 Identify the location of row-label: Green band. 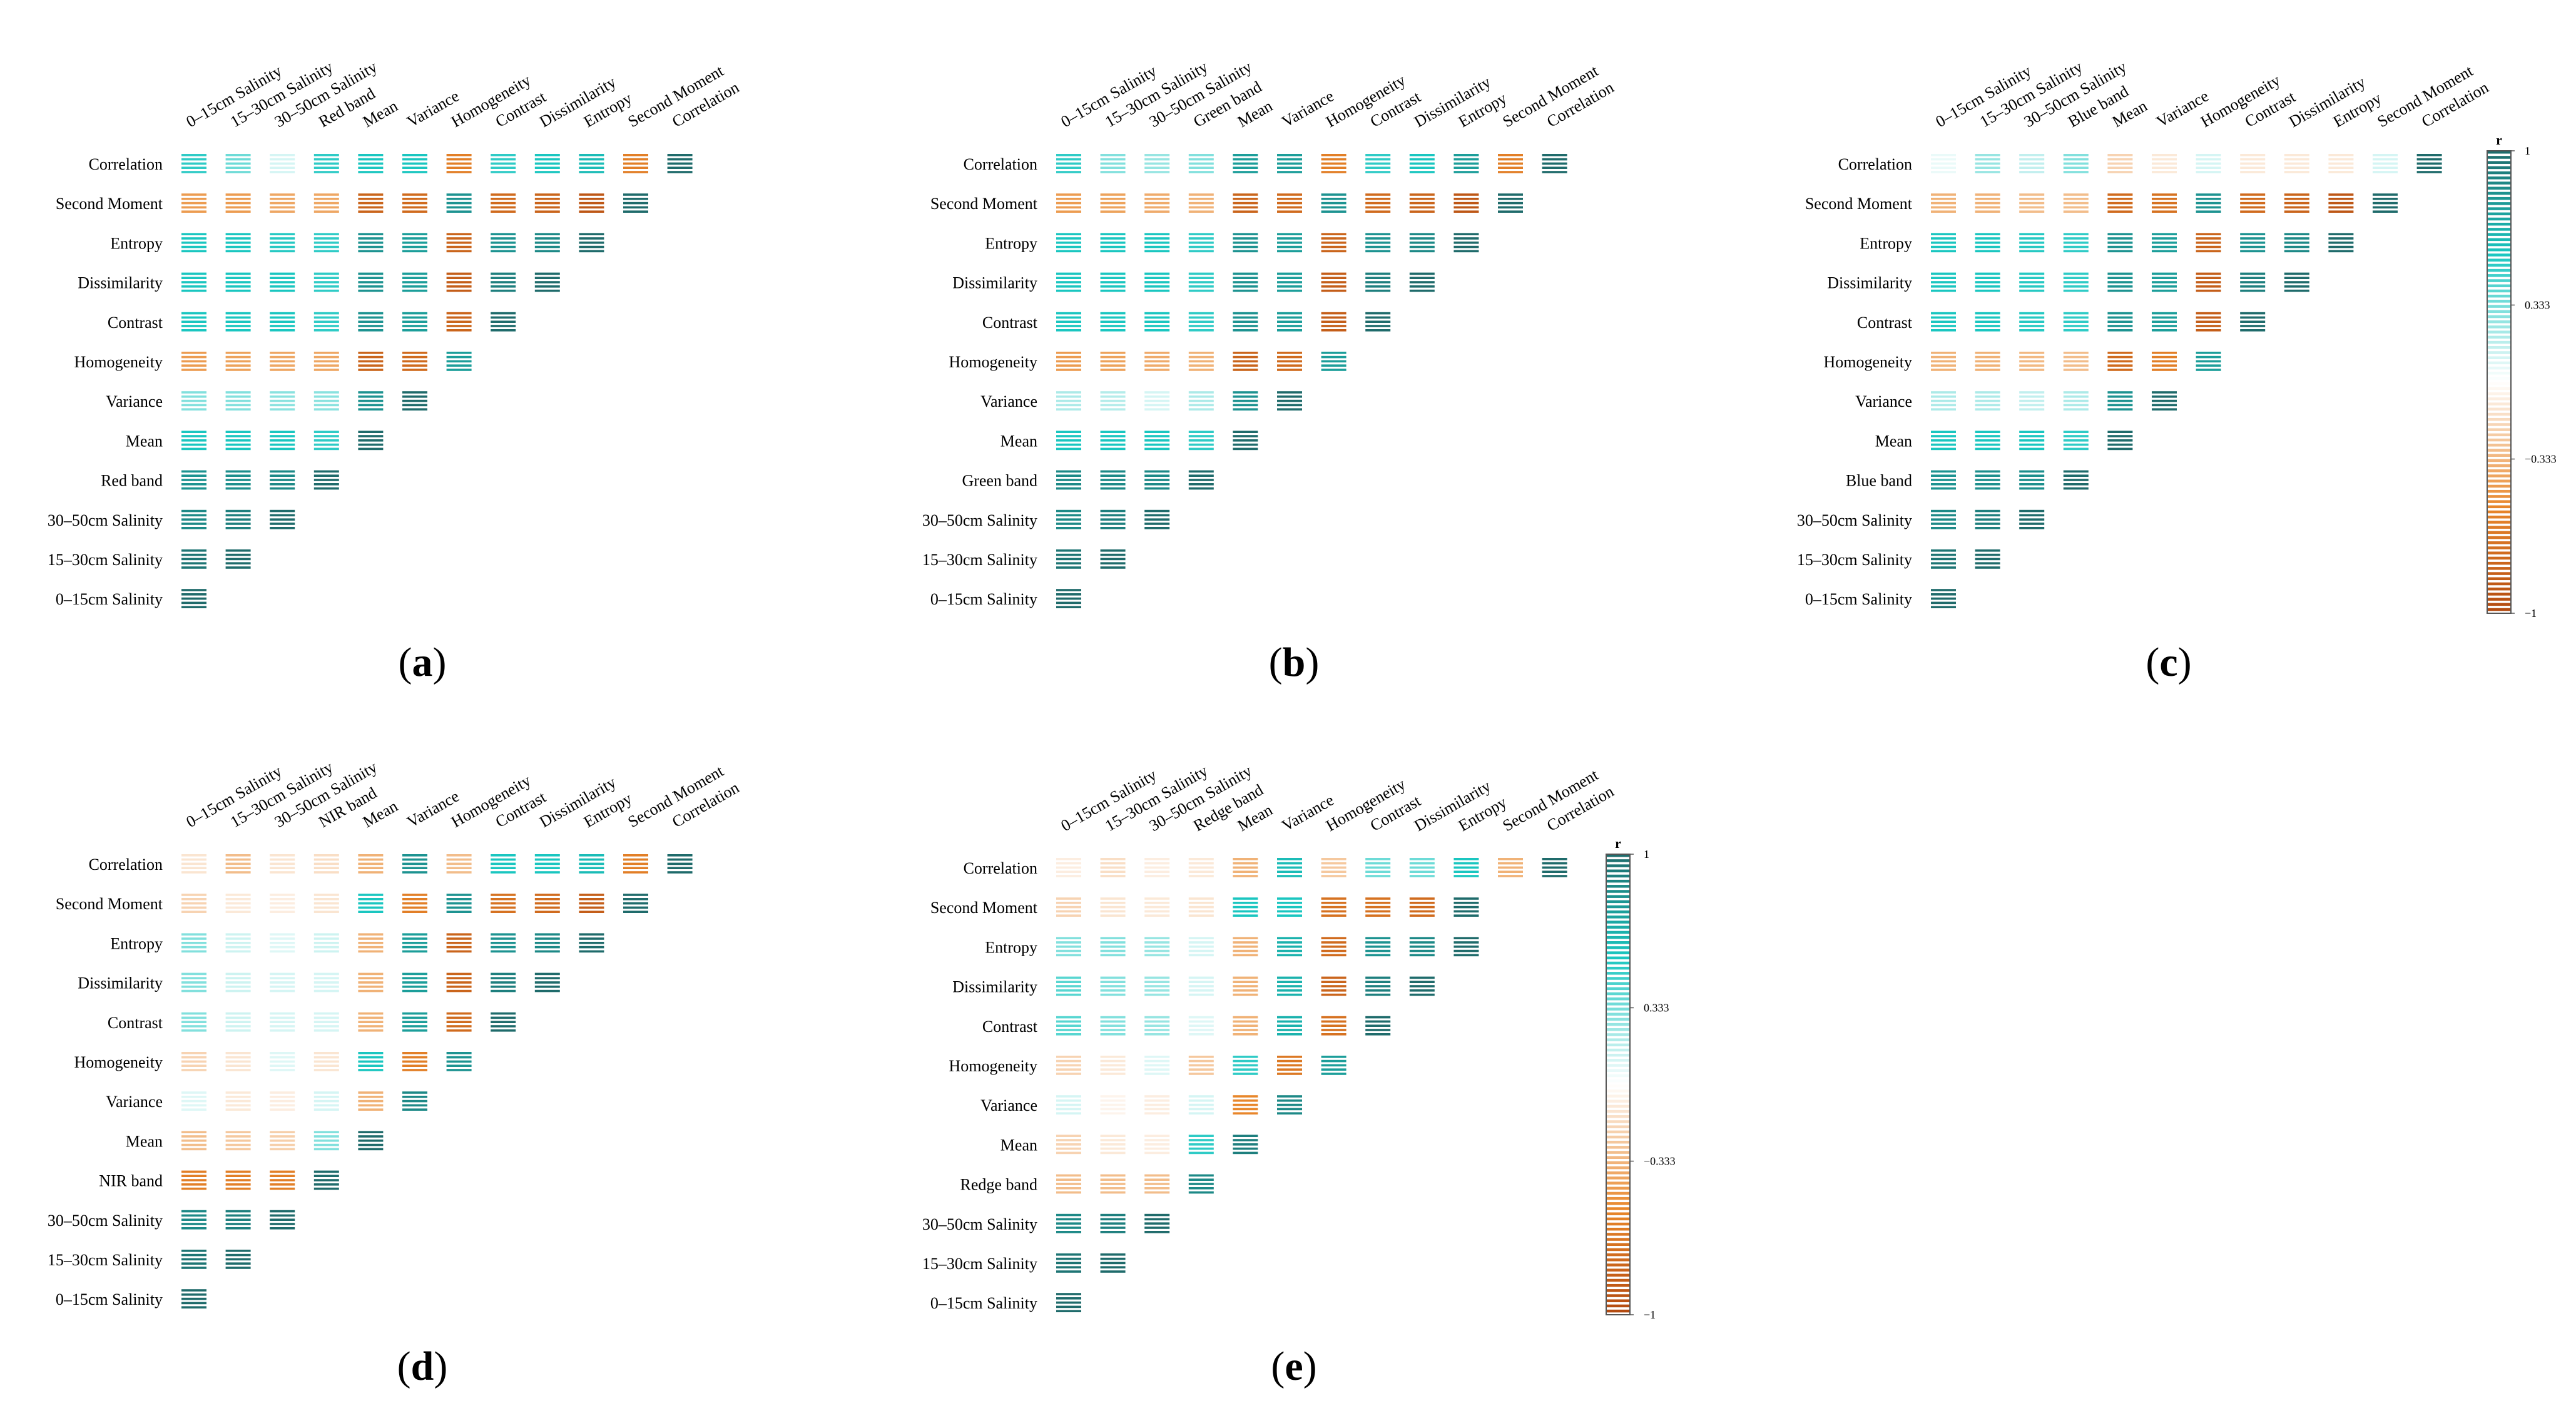
(1000, 481).